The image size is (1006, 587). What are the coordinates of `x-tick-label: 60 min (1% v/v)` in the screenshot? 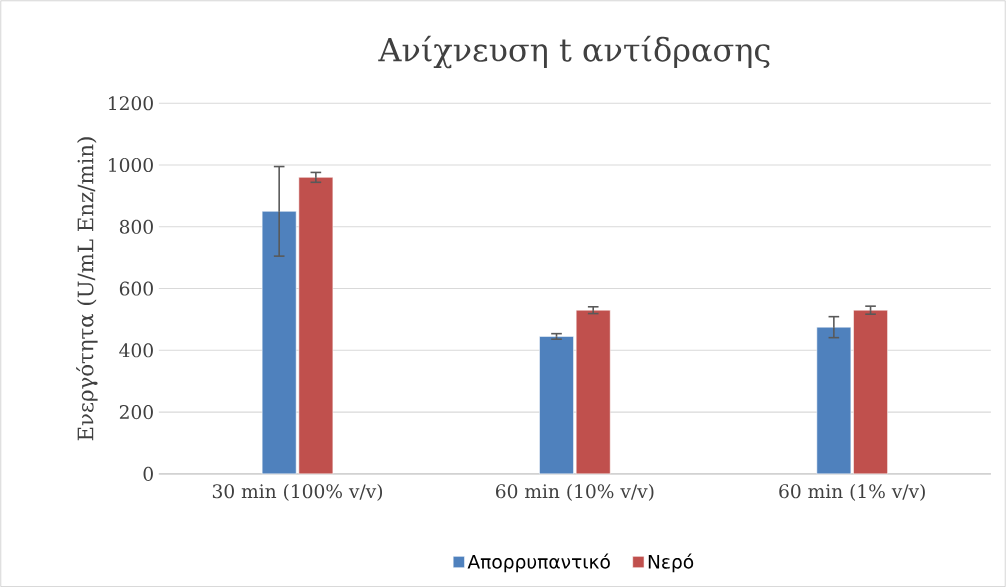 It's located at (852, 492).